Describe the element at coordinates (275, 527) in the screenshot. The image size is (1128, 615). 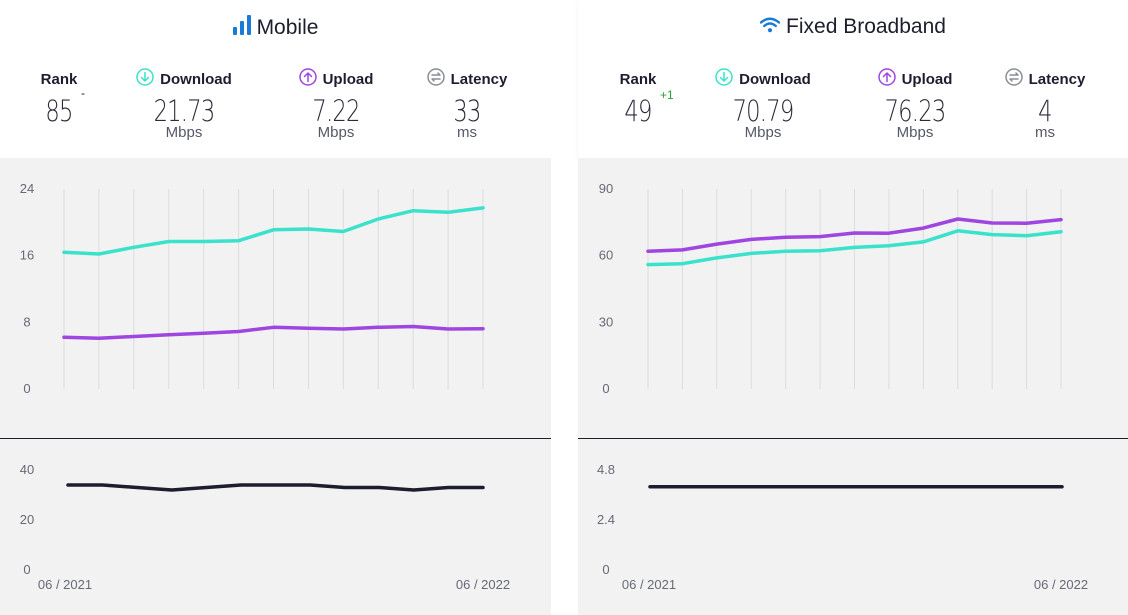
I see `mobile-latency-chart-area` at that location.